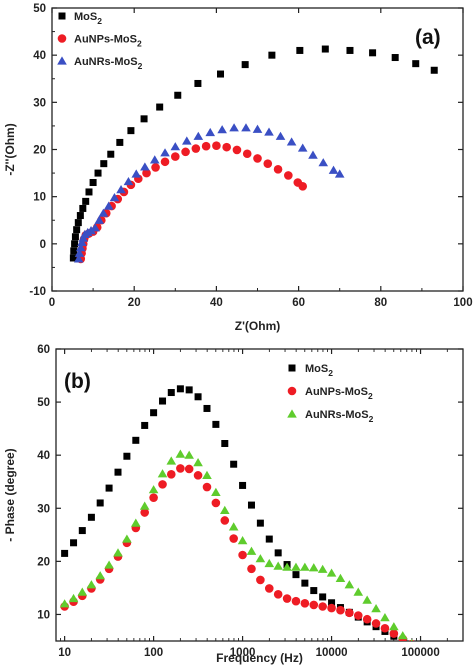 The height and width of the screenshot is (666, 474). What do you see at coordinates (428, 37) in the screenshot?
I see `panel-label: (a)` at bounding box center [428, 37].